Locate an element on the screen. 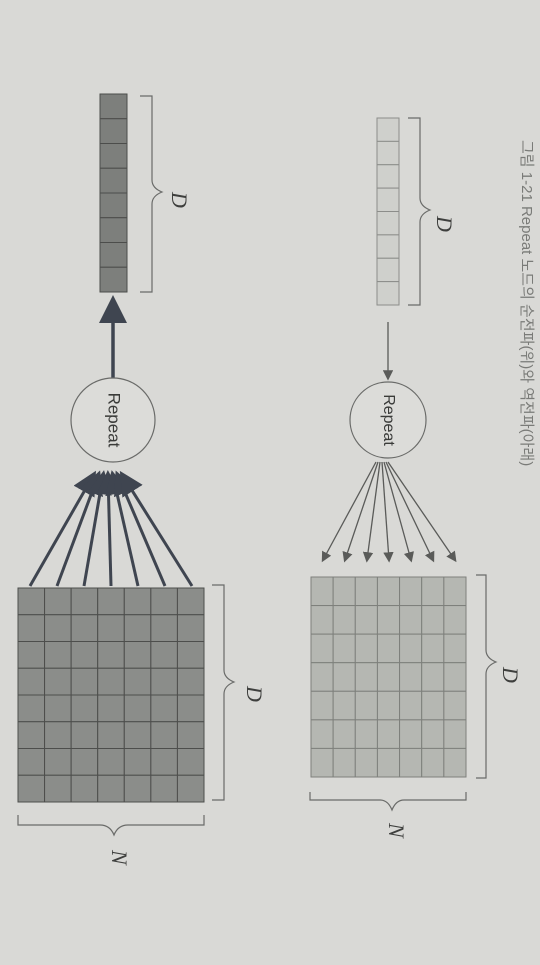  backward-matrix-width-brace is located at coordinates (224, 692).